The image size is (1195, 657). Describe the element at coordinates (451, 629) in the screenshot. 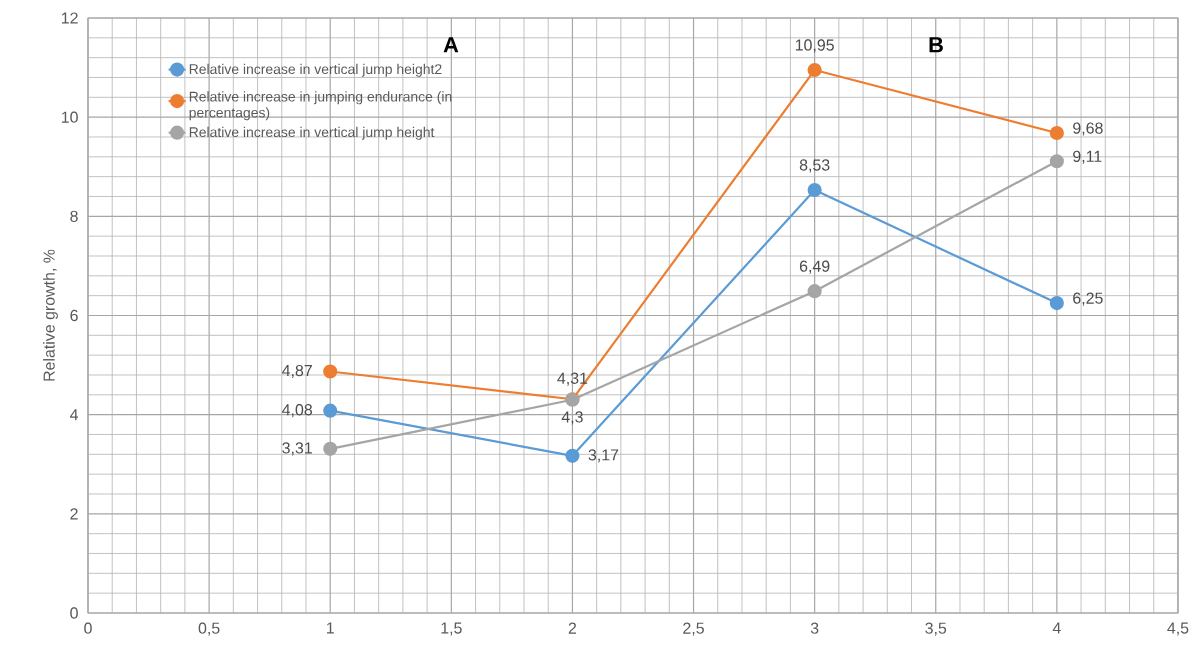

I see `x-tick-label: 1,5` at that location.